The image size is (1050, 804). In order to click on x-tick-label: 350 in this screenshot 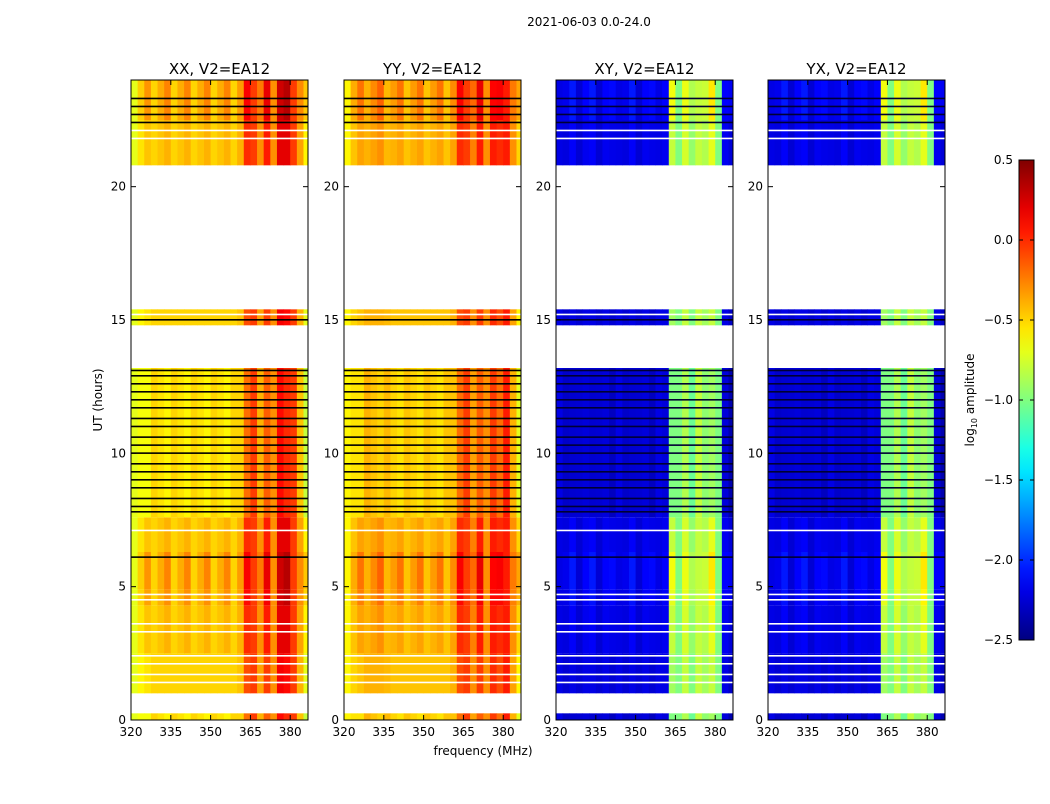, I will do `click(423, 732)`.